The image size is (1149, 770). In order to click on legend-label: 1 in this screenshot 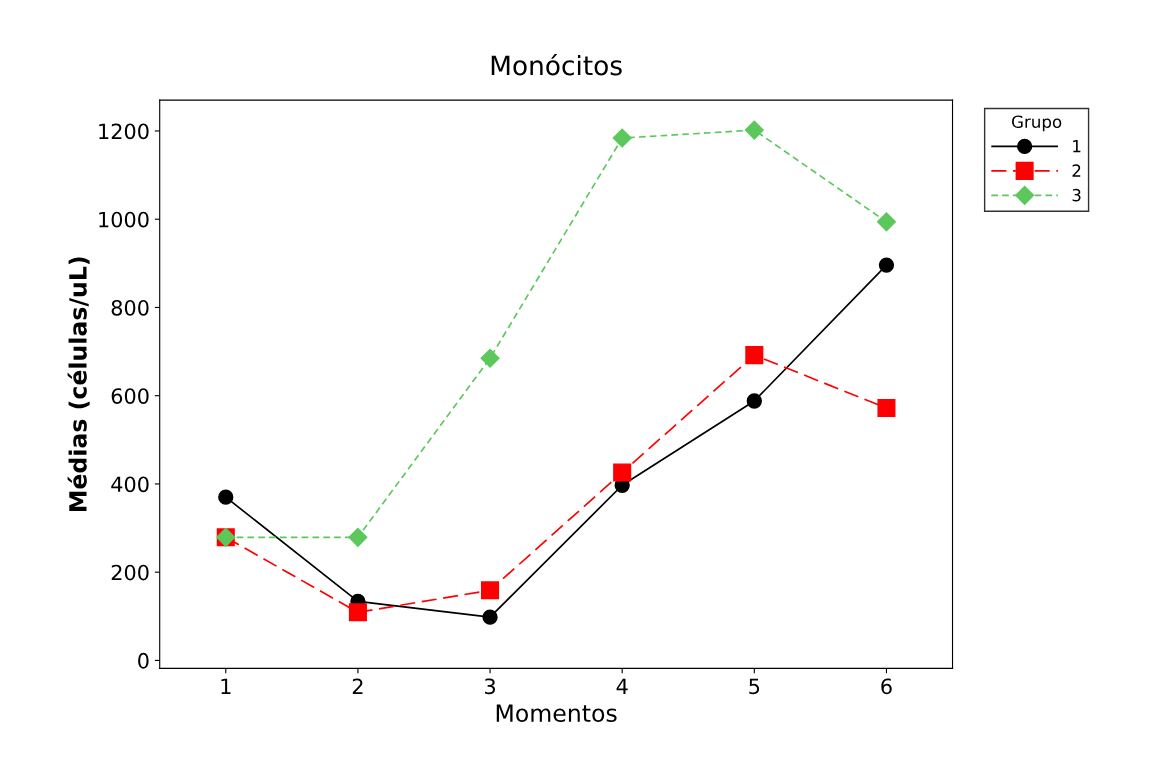, I will do `click(1077, 146)`.